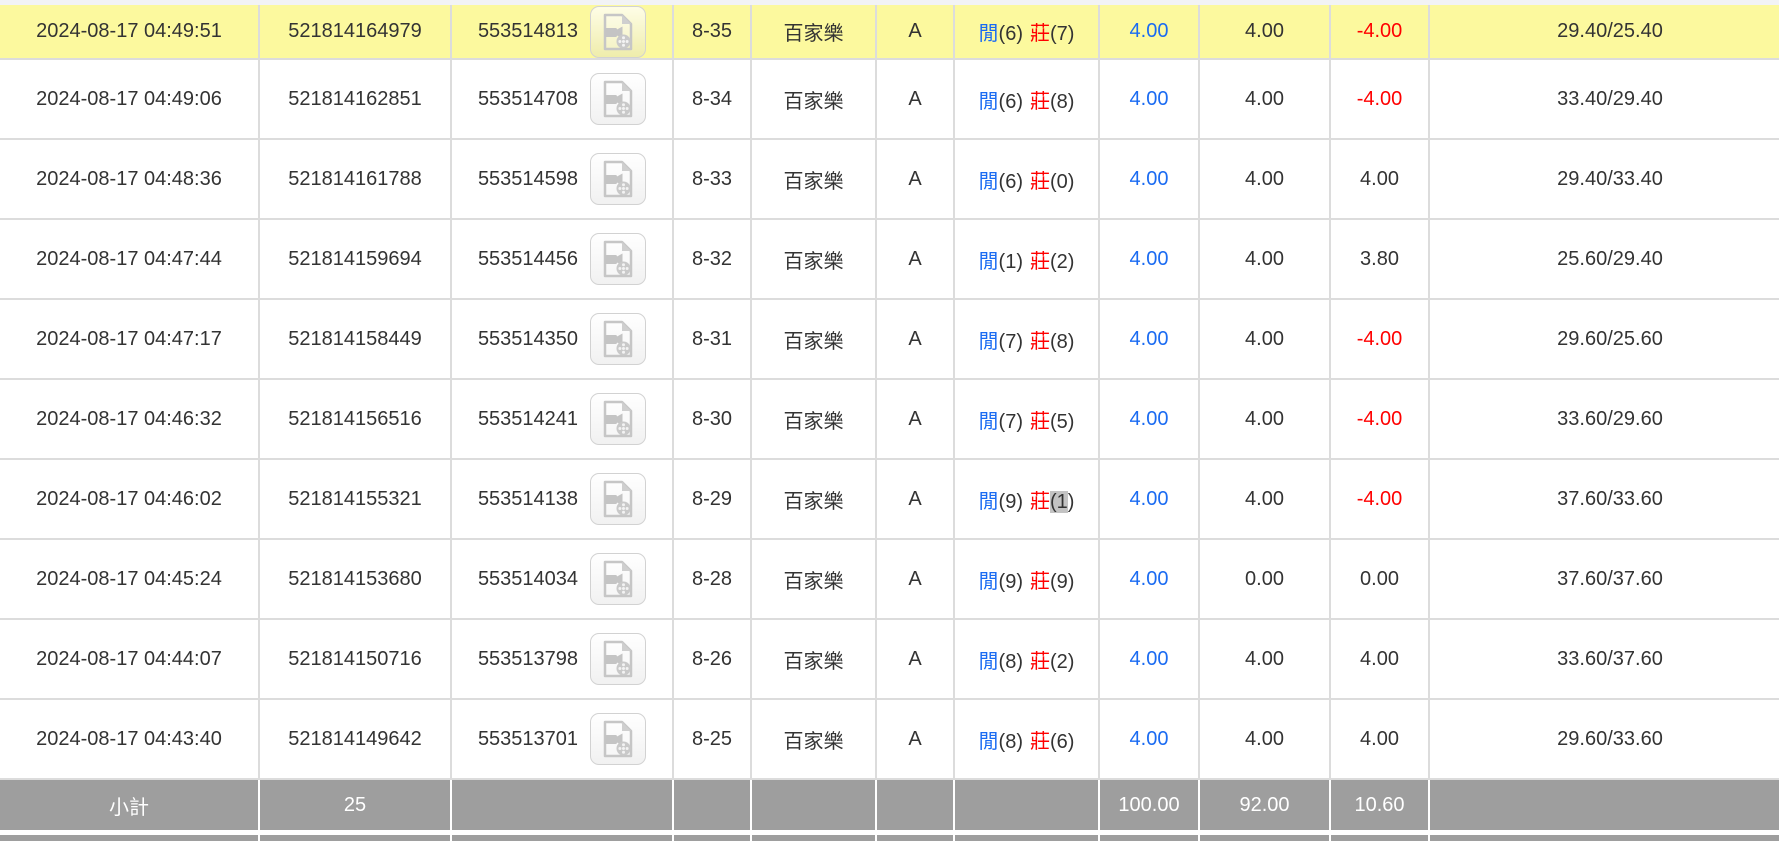 The height and width of the screenshot is (841, 1779). What do you see at coordinates (1052, 739) in the screenshot?
I see `banker-result: 莊(6)` at bounding box center [1052, 739].